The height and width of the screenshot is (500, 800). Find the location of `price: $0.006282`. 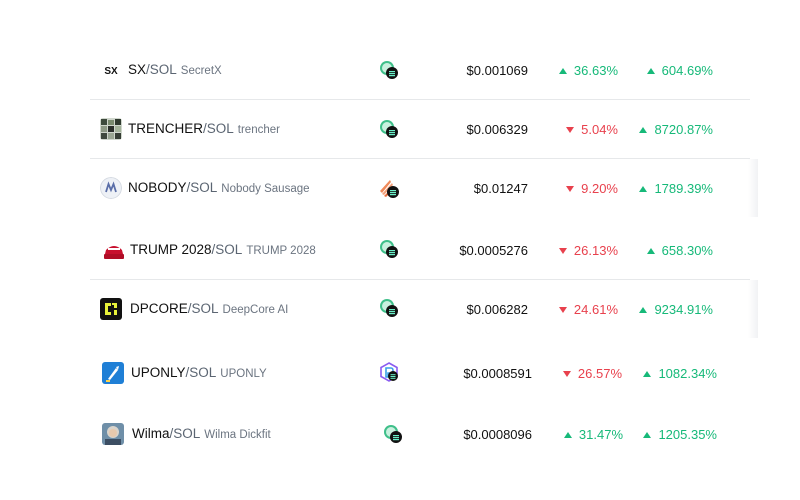

price: $0.006282 is located at coordinates (497, 309).